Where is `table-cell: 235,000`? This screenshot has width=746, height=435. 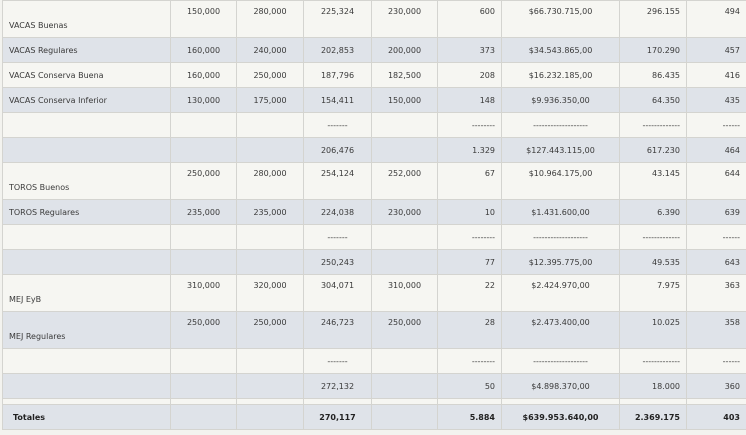
table-cell: 235,000 is located at coordinates (203, 212).